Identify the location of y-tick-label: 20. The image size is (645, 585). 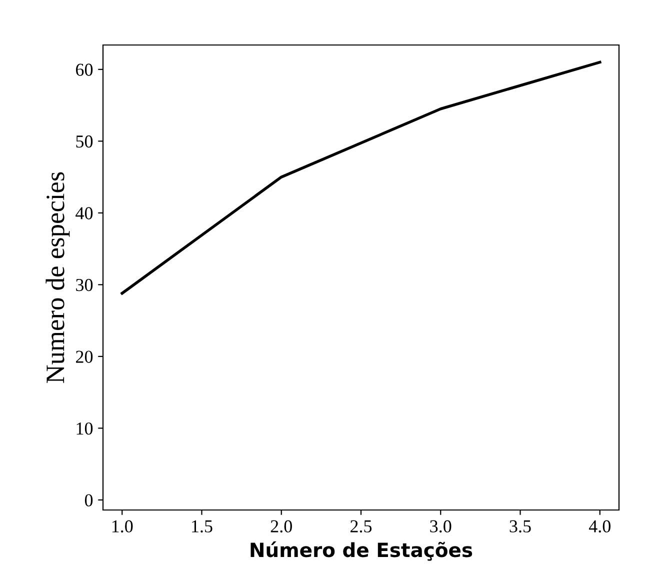
(84, 356).